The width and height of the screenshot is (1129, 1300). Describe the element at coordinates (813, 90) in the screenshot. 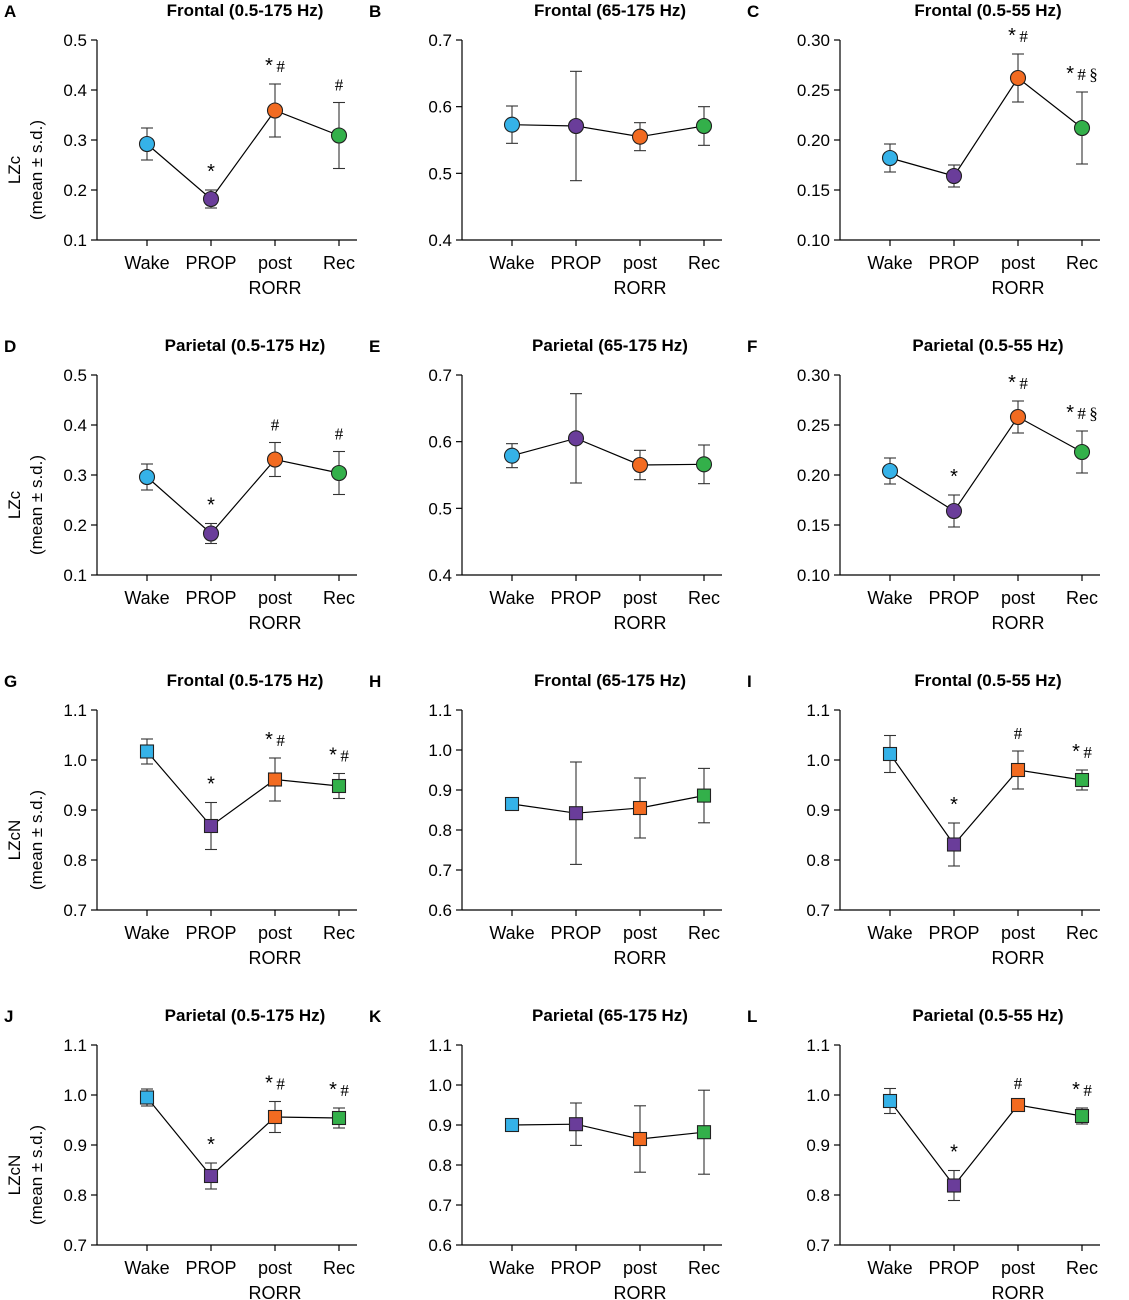

I see `y-tick-label: 0.25` at that location.